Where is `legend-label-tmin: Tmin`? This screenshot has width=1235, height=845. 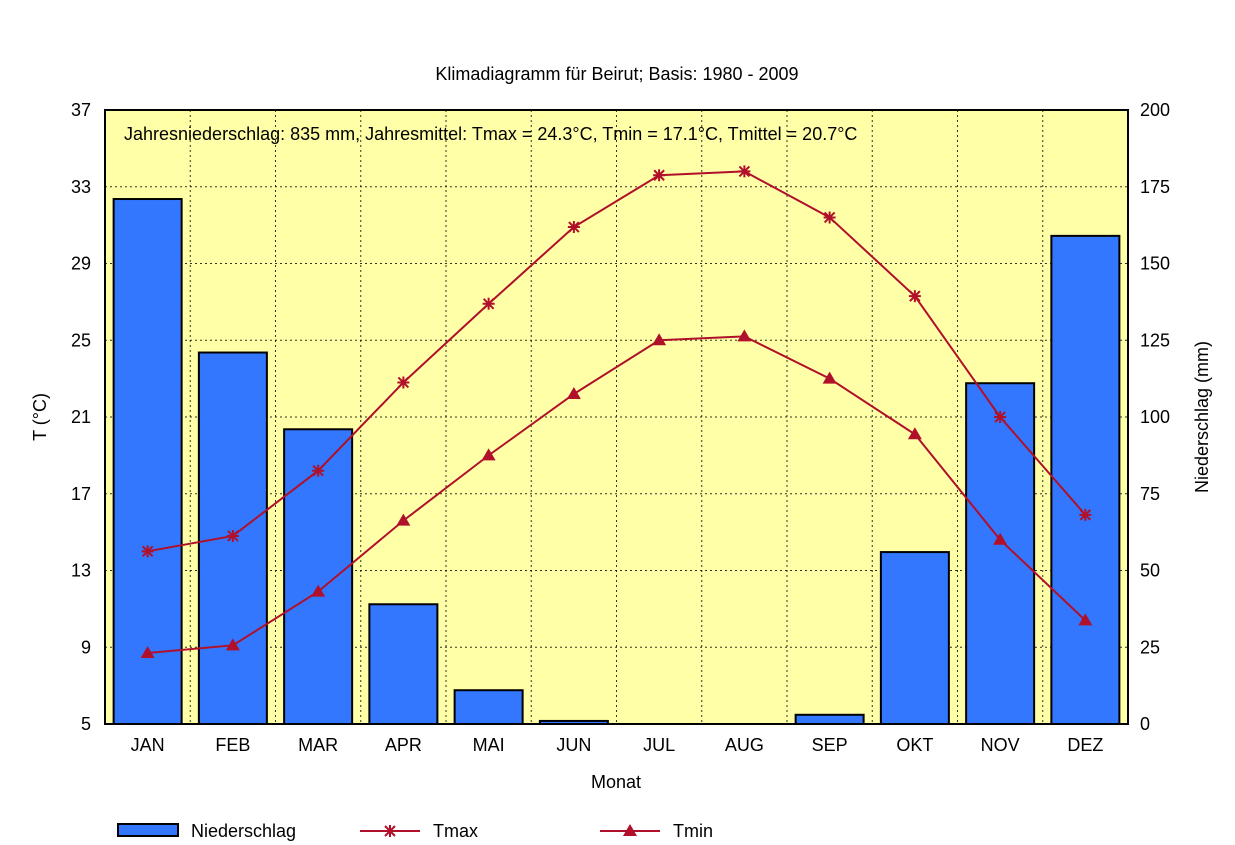
legend-label-tmin: Tmin is located at coordinates (693, 831).